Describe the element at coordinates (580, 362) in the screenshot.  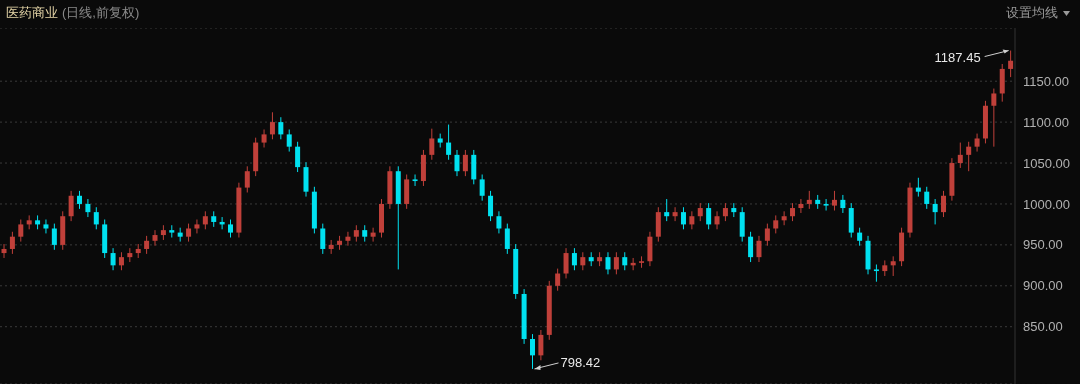
I see `annotation: 798.42` at that location.